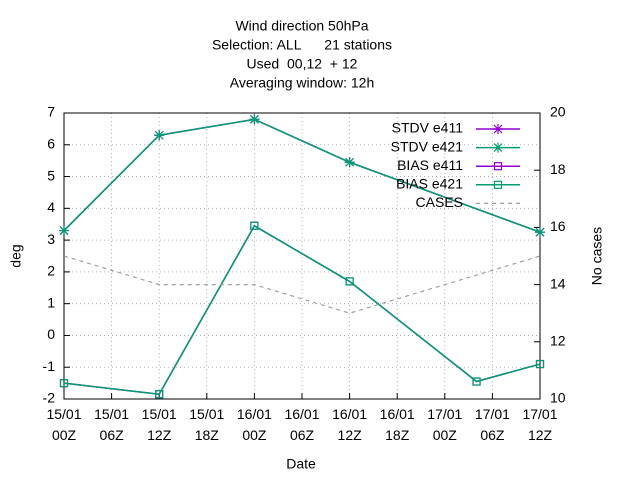 Image resolution: width=640 pixels, height=480 pixels. What do you see at coordinates (111, 424) in the screenshot?
I see `x-tick-label: 15/01 06Z` at bounding box center [111, 424].